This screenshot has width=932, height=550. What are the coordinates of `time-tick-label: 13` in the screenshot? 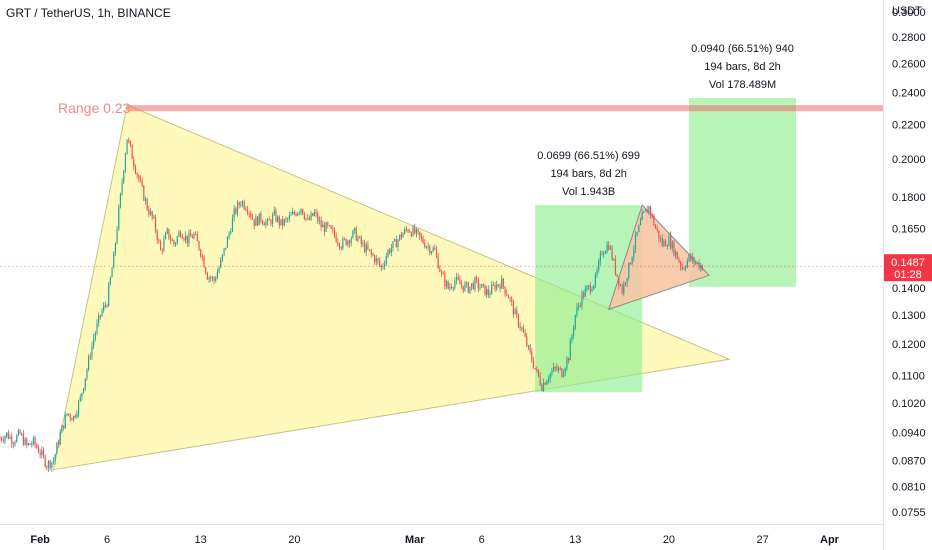 It's located at (201, 540).